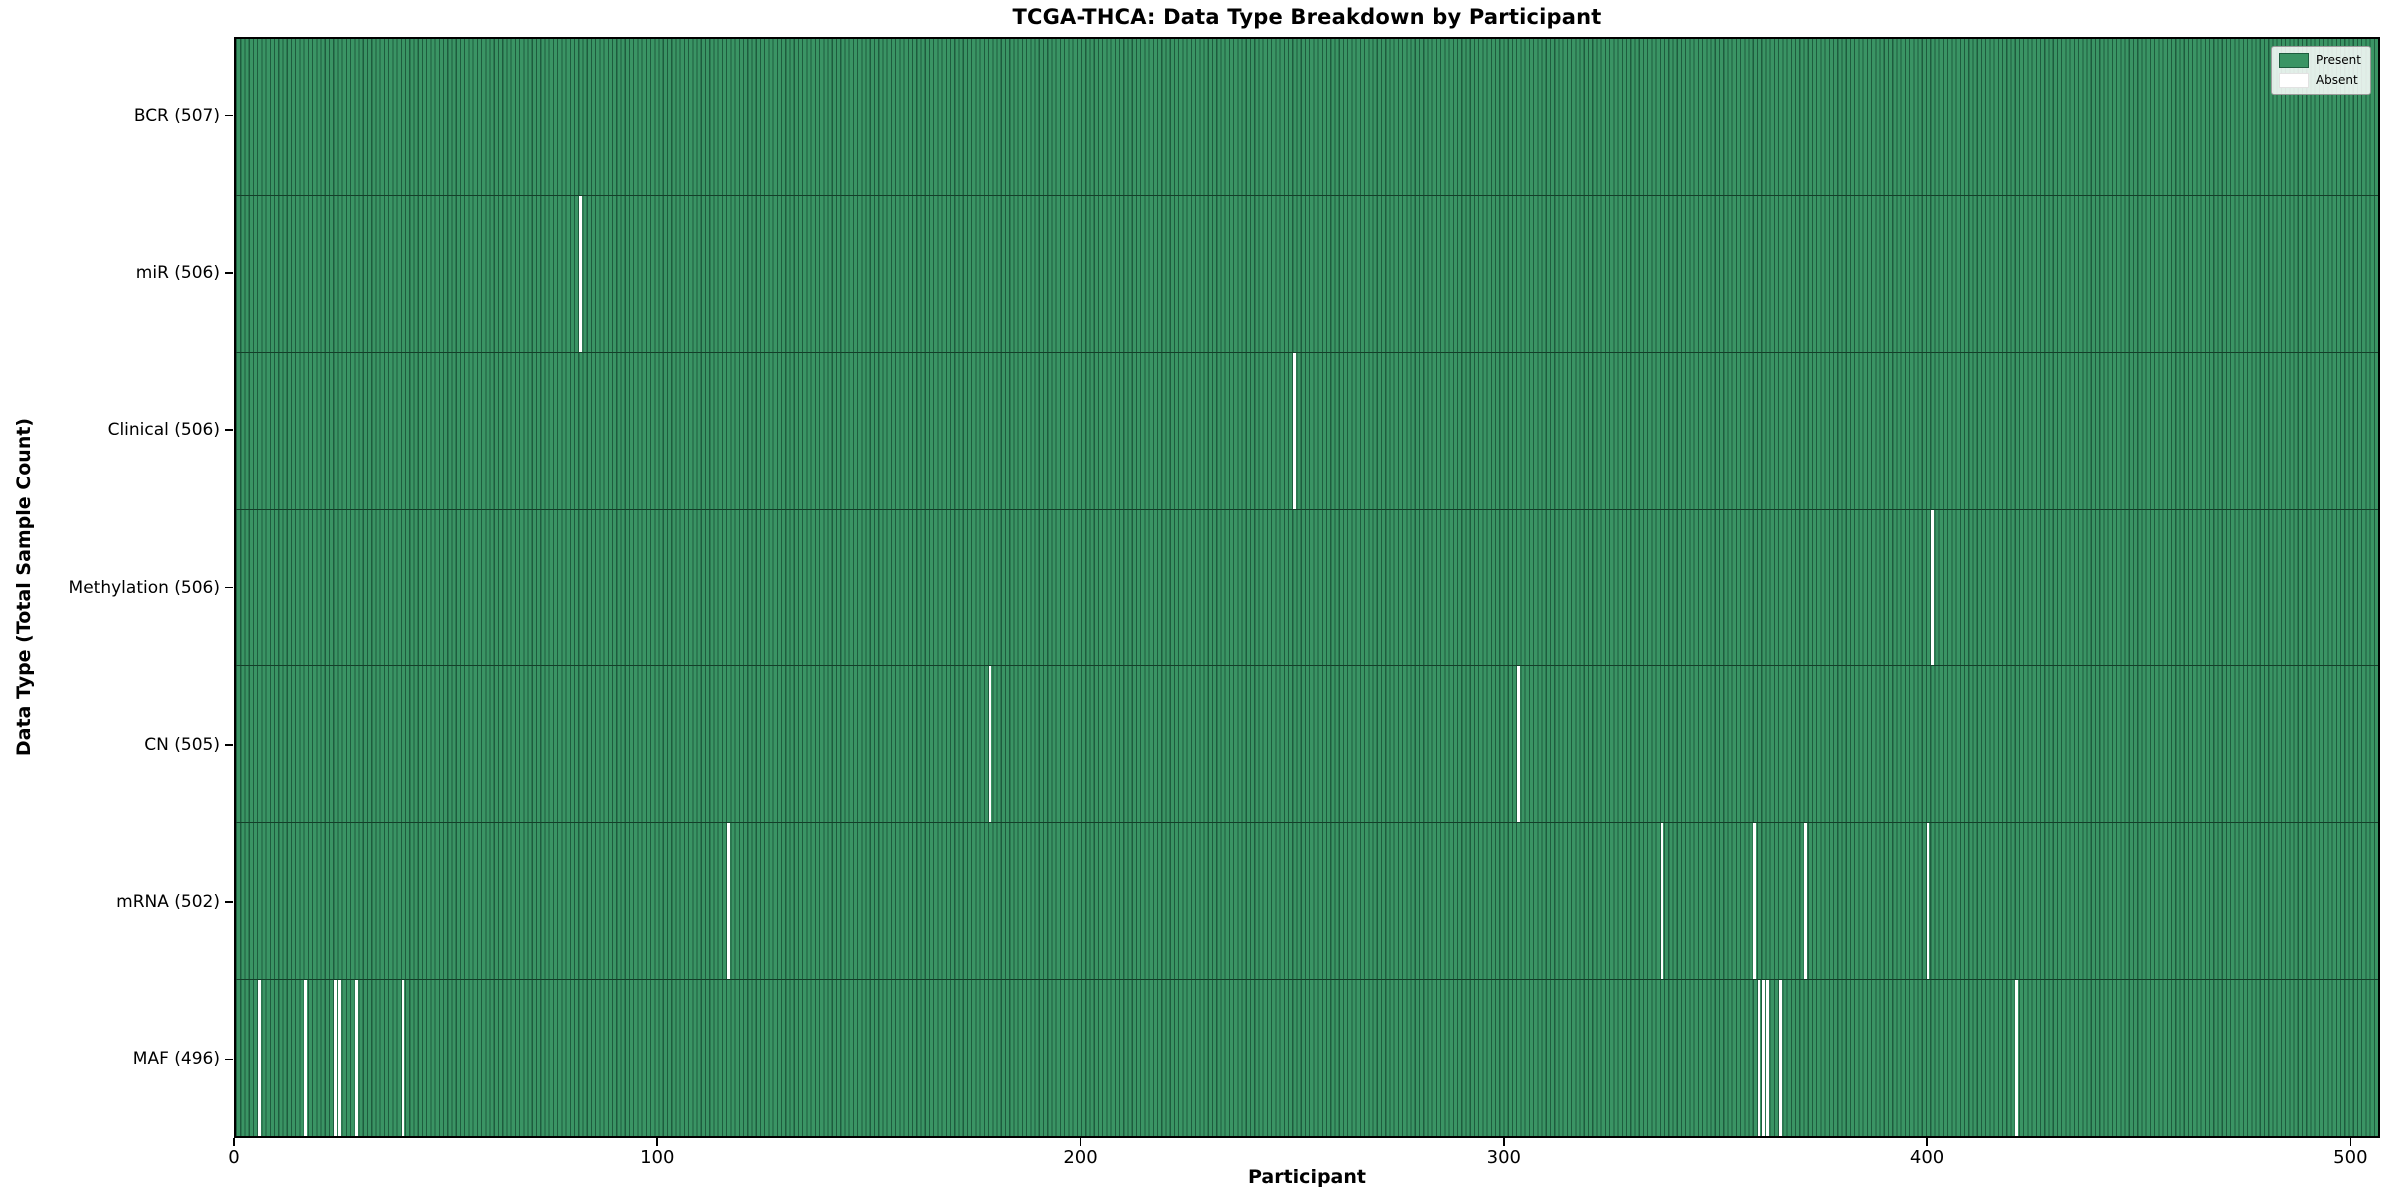 The image size is (2400, 1200). I want to click on y-tick-label: BCR (507), so click(176, 115).